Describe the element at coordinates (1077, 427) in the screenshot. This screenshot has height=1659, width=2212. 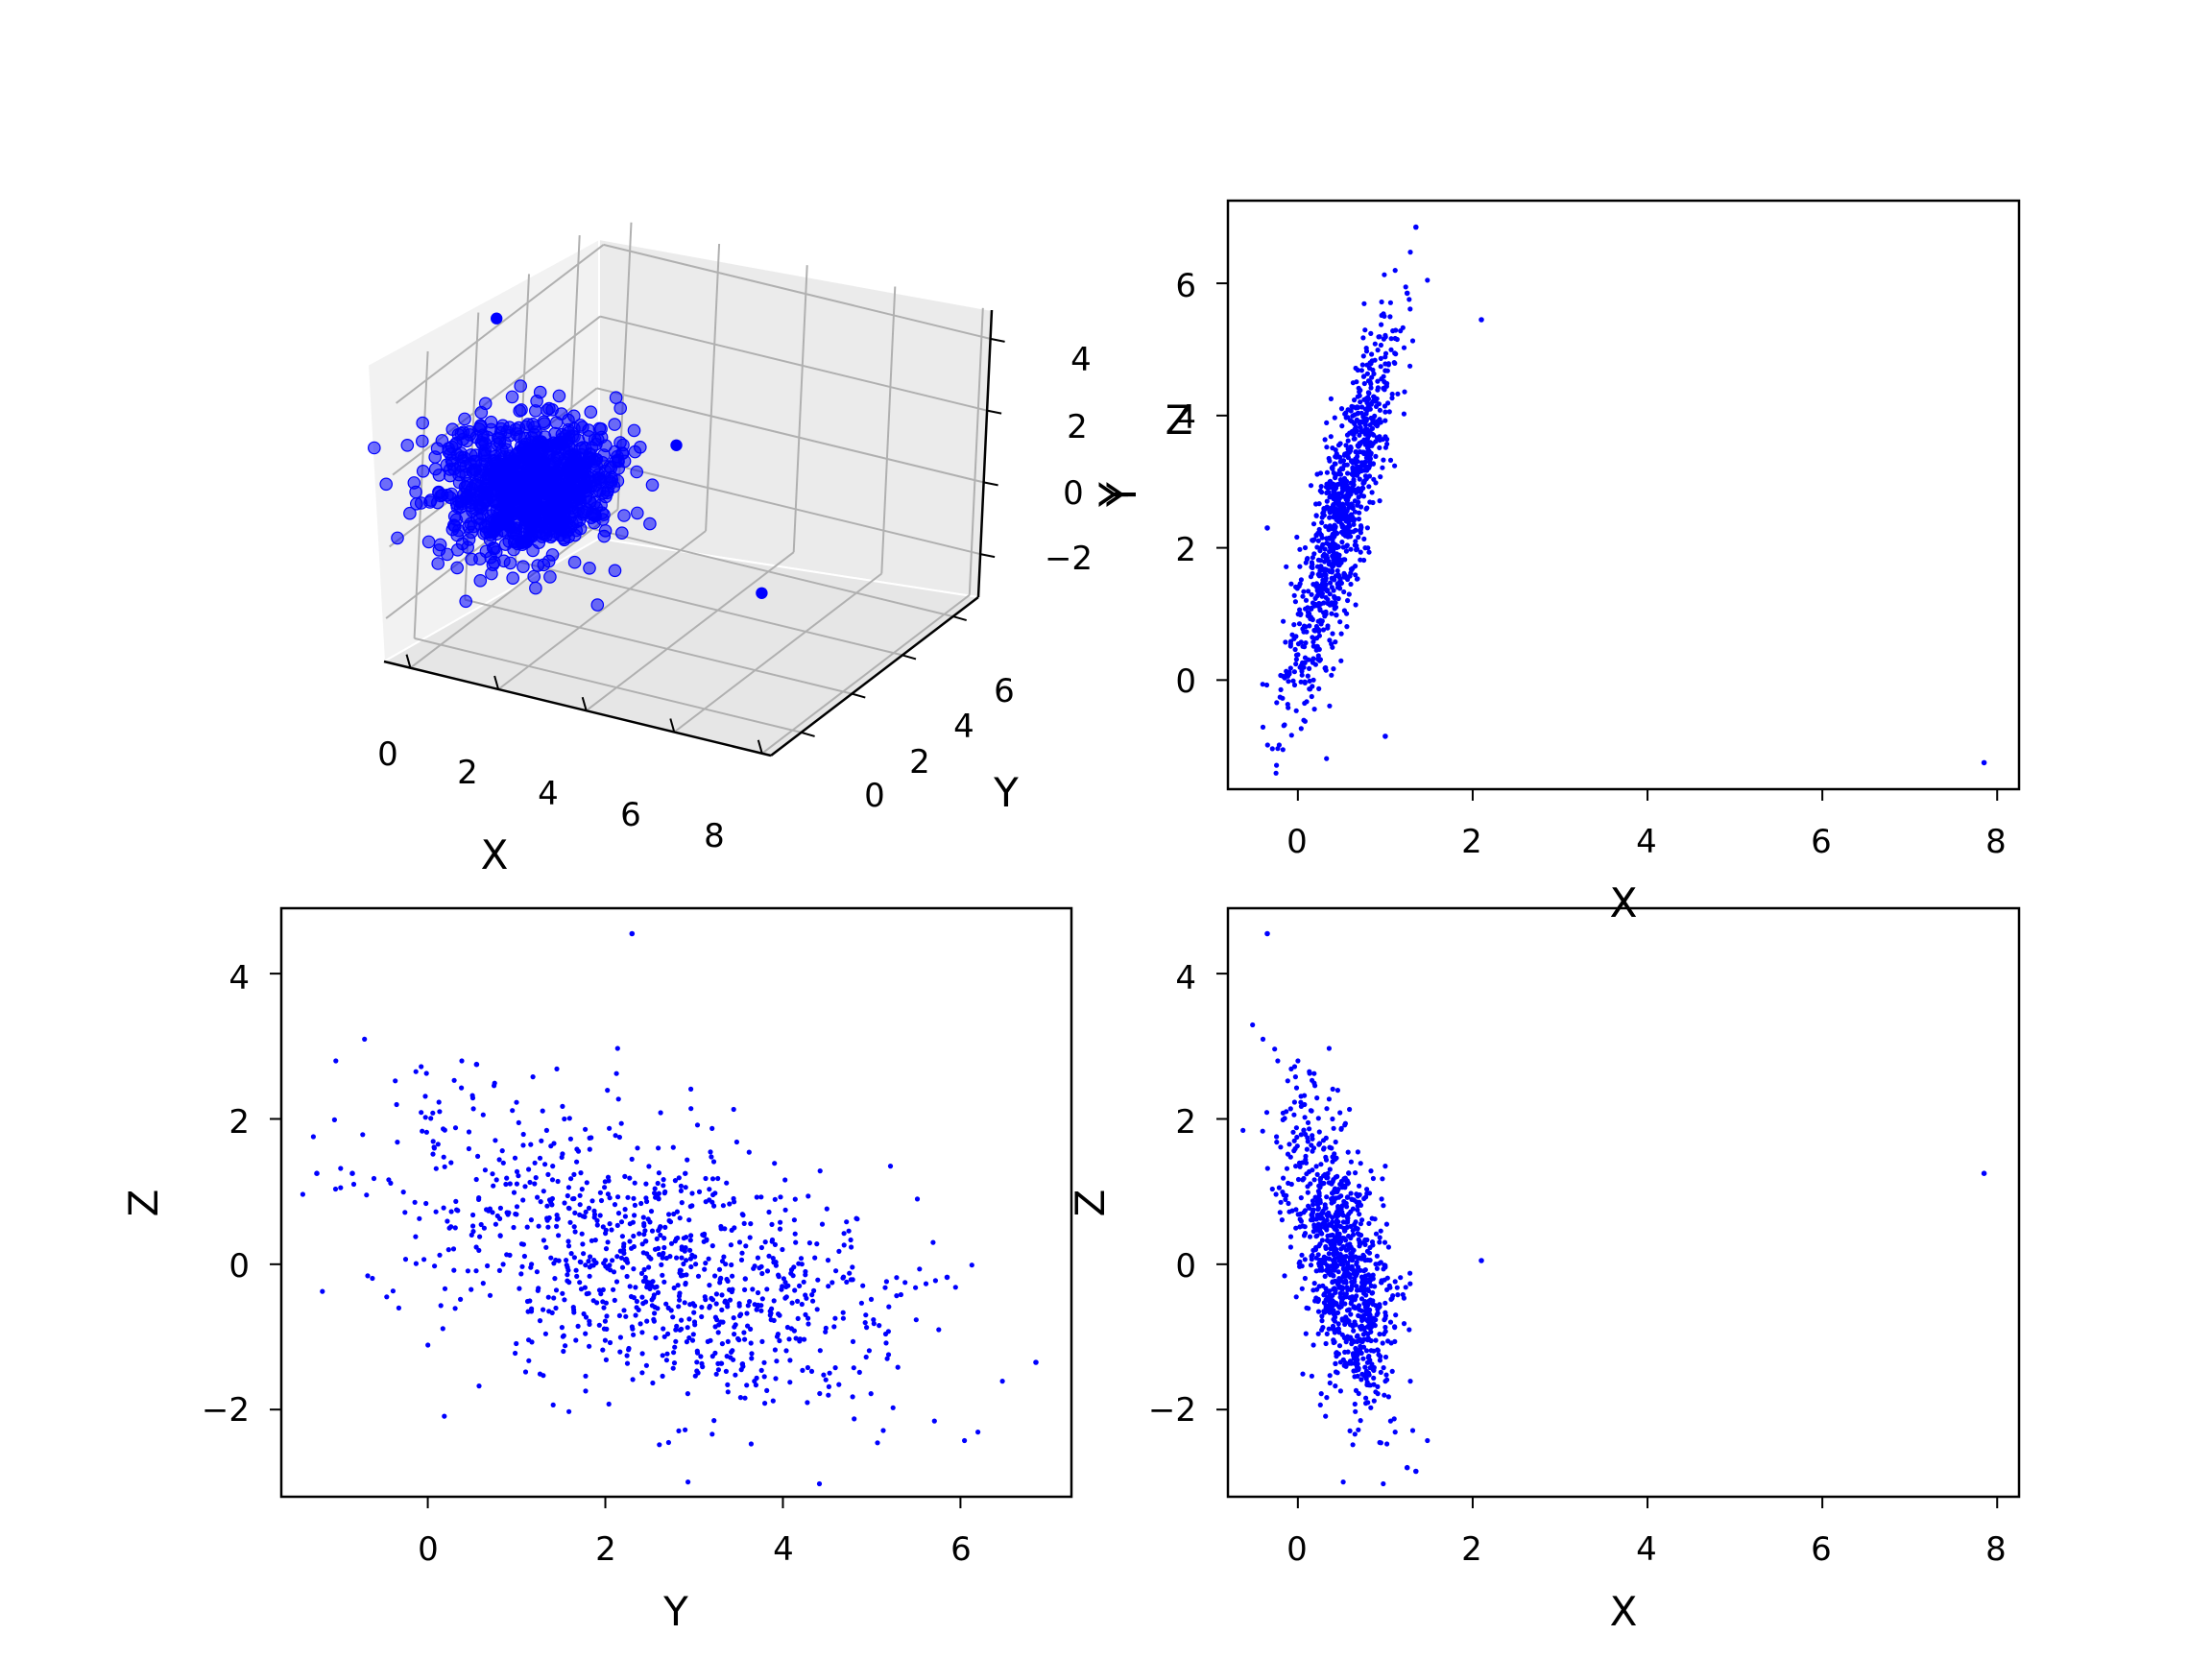
I see `z-tick-3d: 2` at that location.